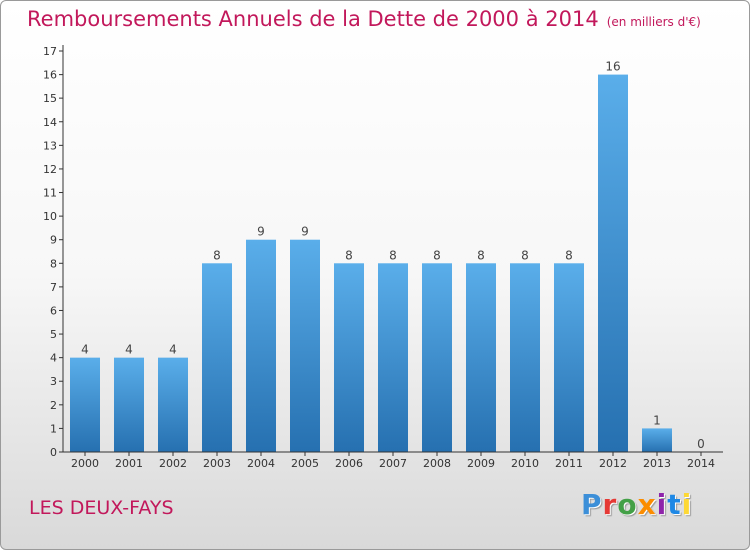 The height and width of the screenshot is (550, 750). Describe the element at coordinates (50, 145) in the screenshot. I see `y-tick-label: 13` at that location.